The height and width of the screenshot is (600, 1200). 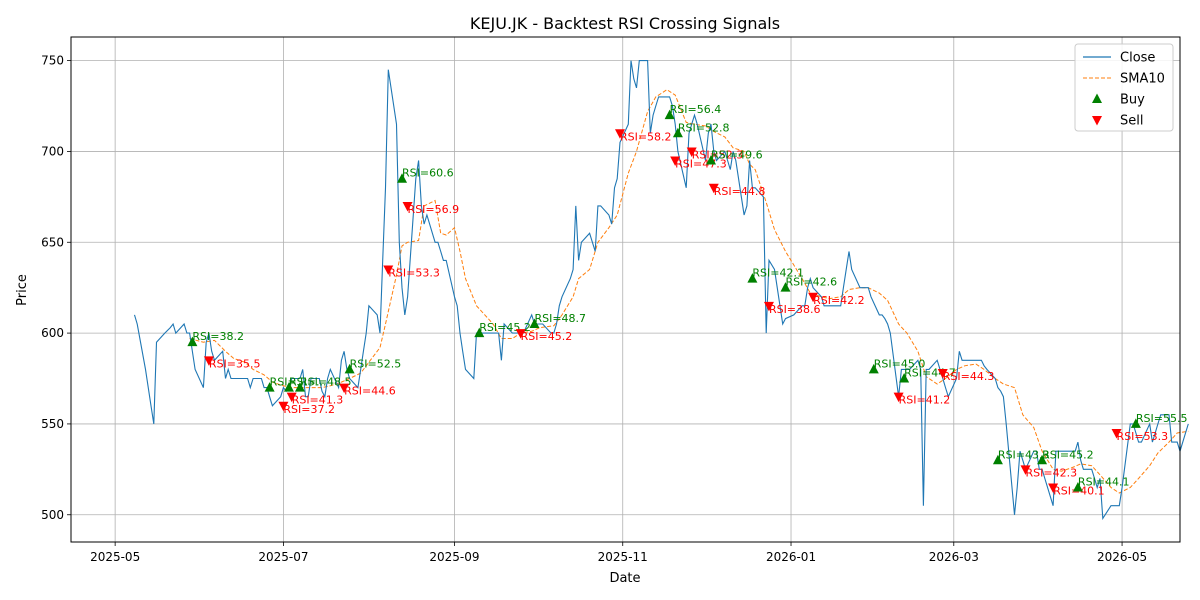 I want to click on buy-label: RSI=38.2, so click(x=218, y=336).